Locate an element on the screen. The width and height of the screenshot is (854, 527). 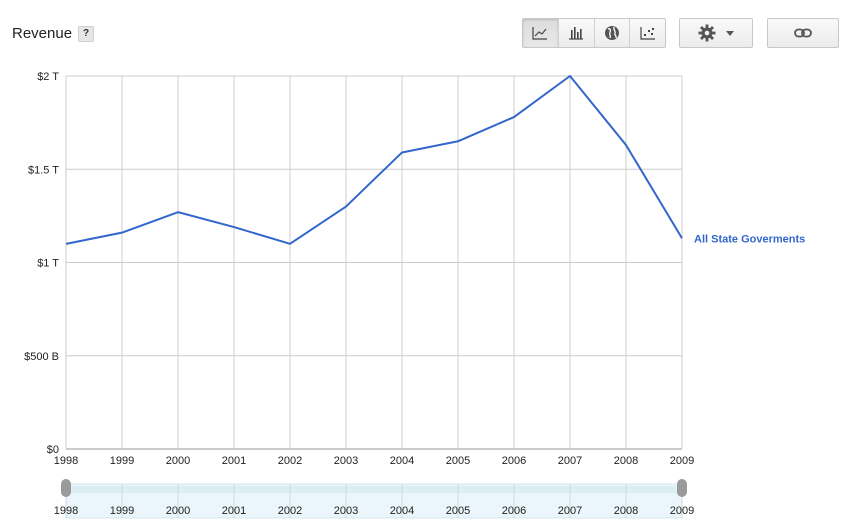
bar-chart-icon is located at coordinates (576, 33).